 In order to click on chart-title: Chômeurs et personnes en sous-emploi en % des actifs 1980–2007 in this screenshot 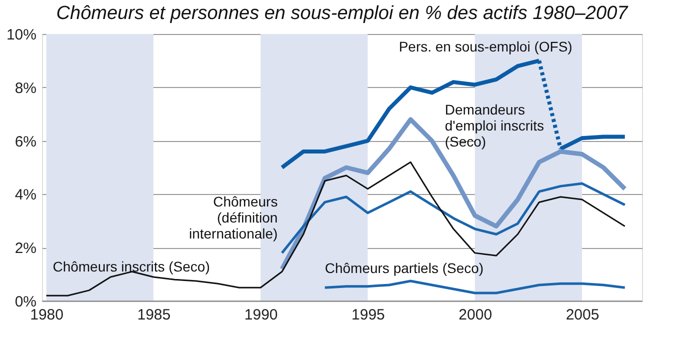, I will do `click(343, 13)`.